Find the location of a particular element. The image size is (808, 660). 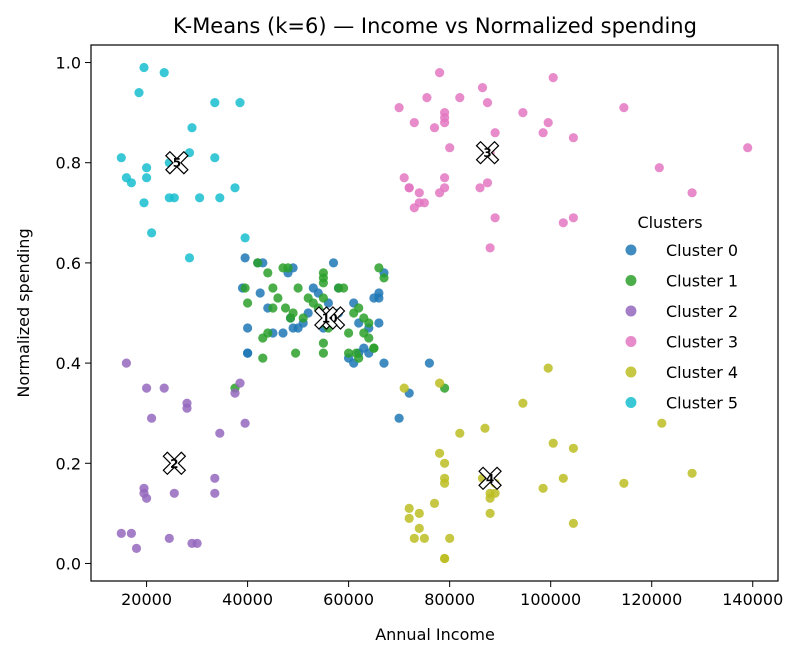

legend-label-5: Cluster 5 is located at coordinates (702, 403).